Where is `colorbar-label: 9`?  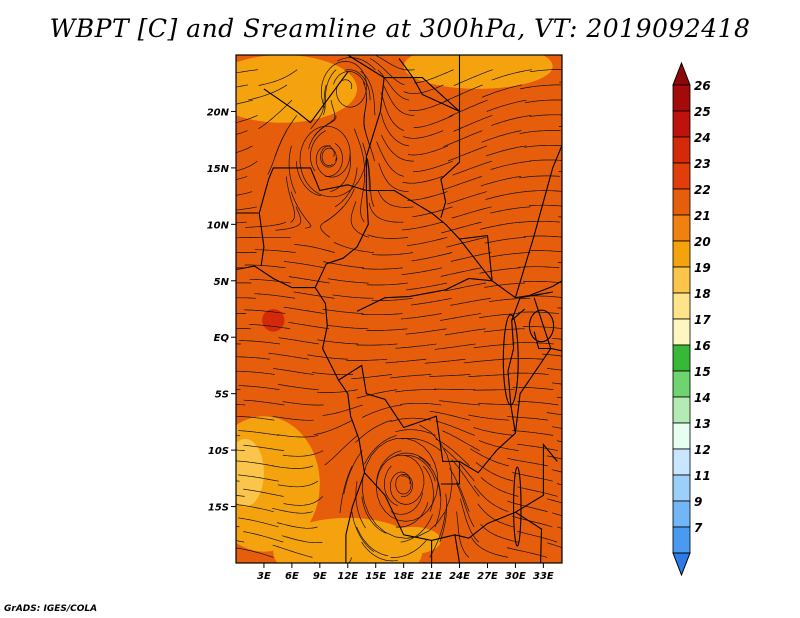 colorbar-label: 9 is located at coordinates (698, 502).